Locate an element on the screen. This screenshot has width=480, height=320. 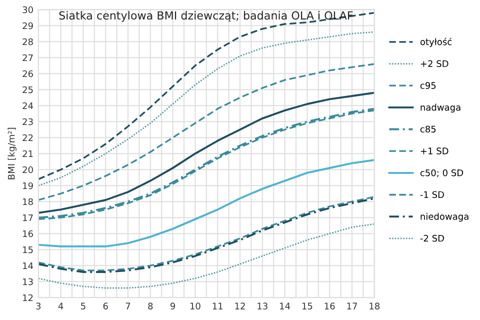
y-tick-label: 14 is located at coordinates (28, 266).